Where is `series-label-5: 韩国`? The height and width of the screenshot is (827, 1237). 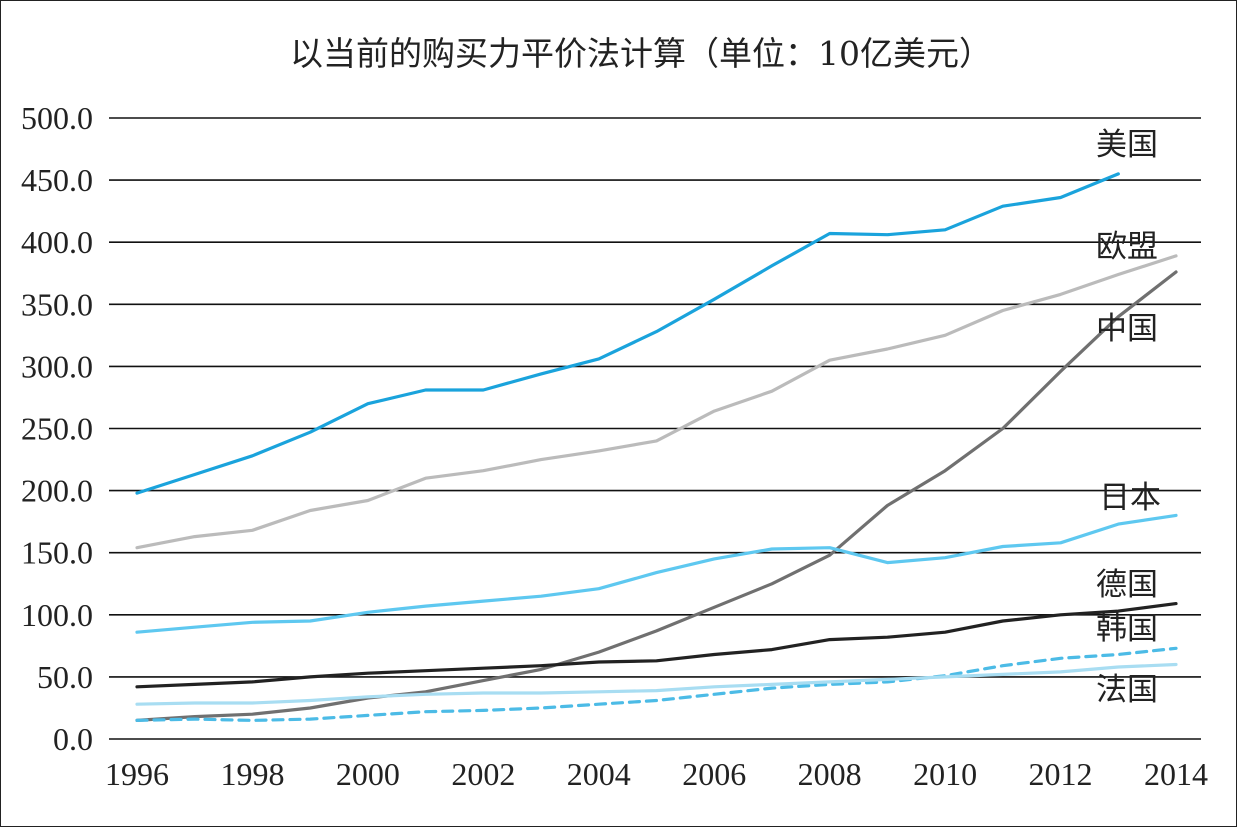 series-label-5: 韩国 is located at coordinates (1127, 629).